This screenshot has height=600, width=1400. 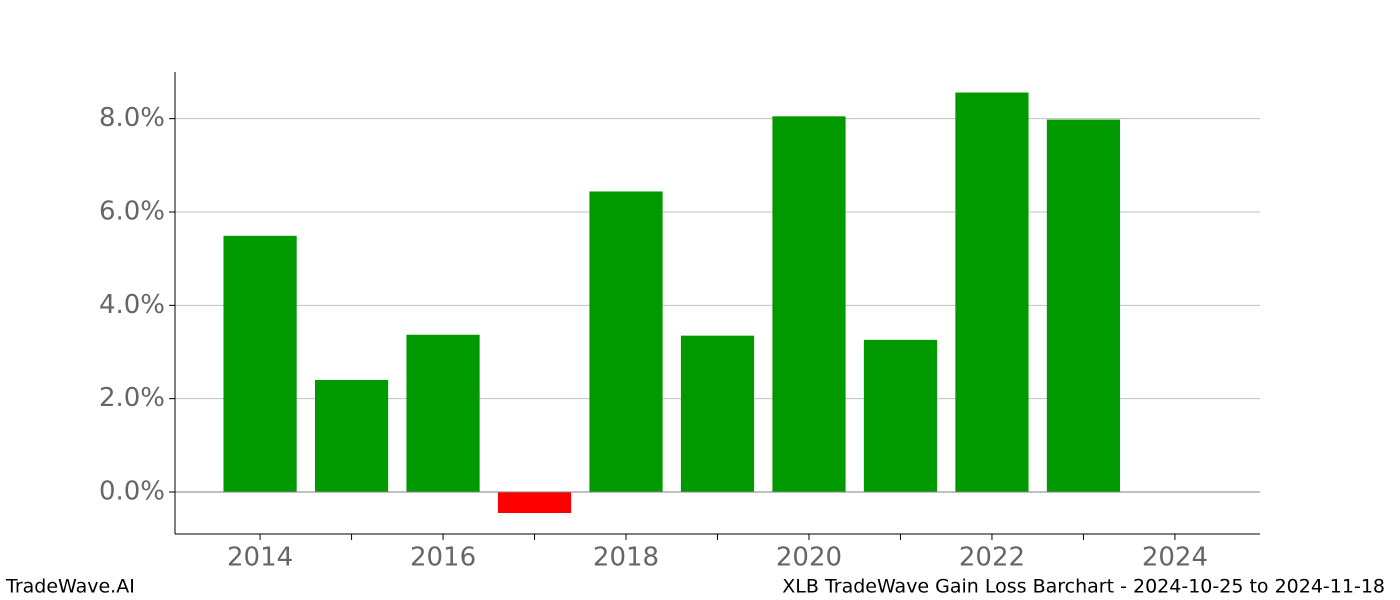 What do you see at coordinates (1175, 558) in the screenshot?
I see `x-tick-label: 2024` at bounding box center [1175, 558].